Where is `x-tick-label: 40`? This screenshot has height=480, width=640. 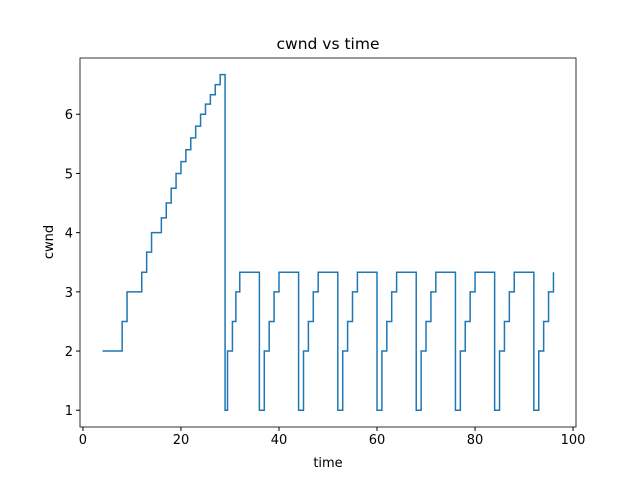
x-tick-label: 40 is located at coordinates (279, 440).